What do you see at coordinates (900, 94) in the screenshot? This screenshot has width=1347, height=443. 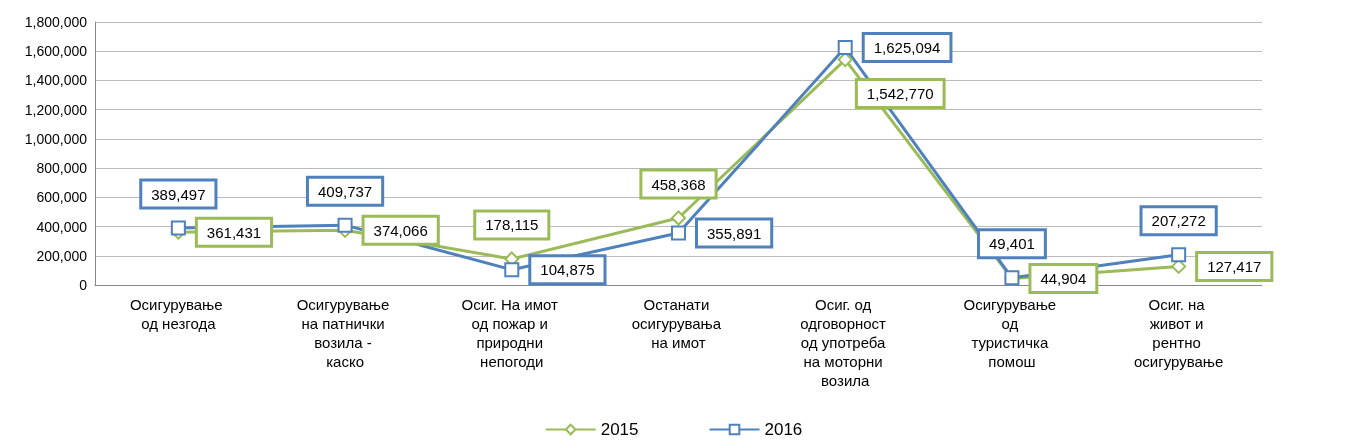 I see `data-label: 1,542,770` at bounding box center [900, 94].